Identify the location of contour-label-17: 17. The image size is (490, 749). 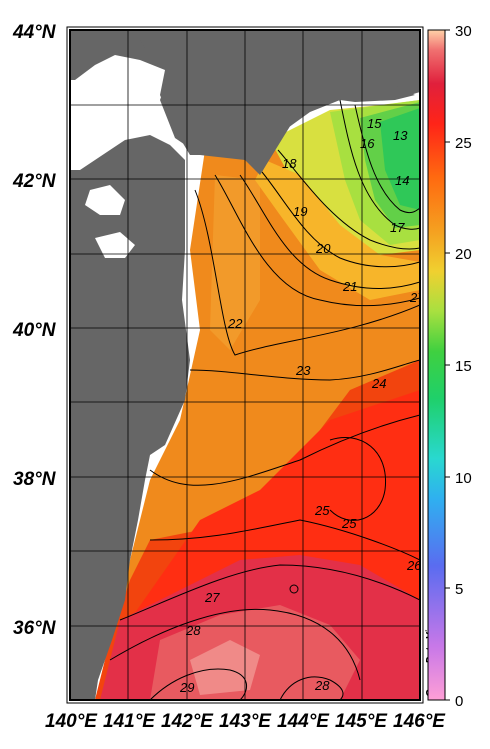
(397, 227).